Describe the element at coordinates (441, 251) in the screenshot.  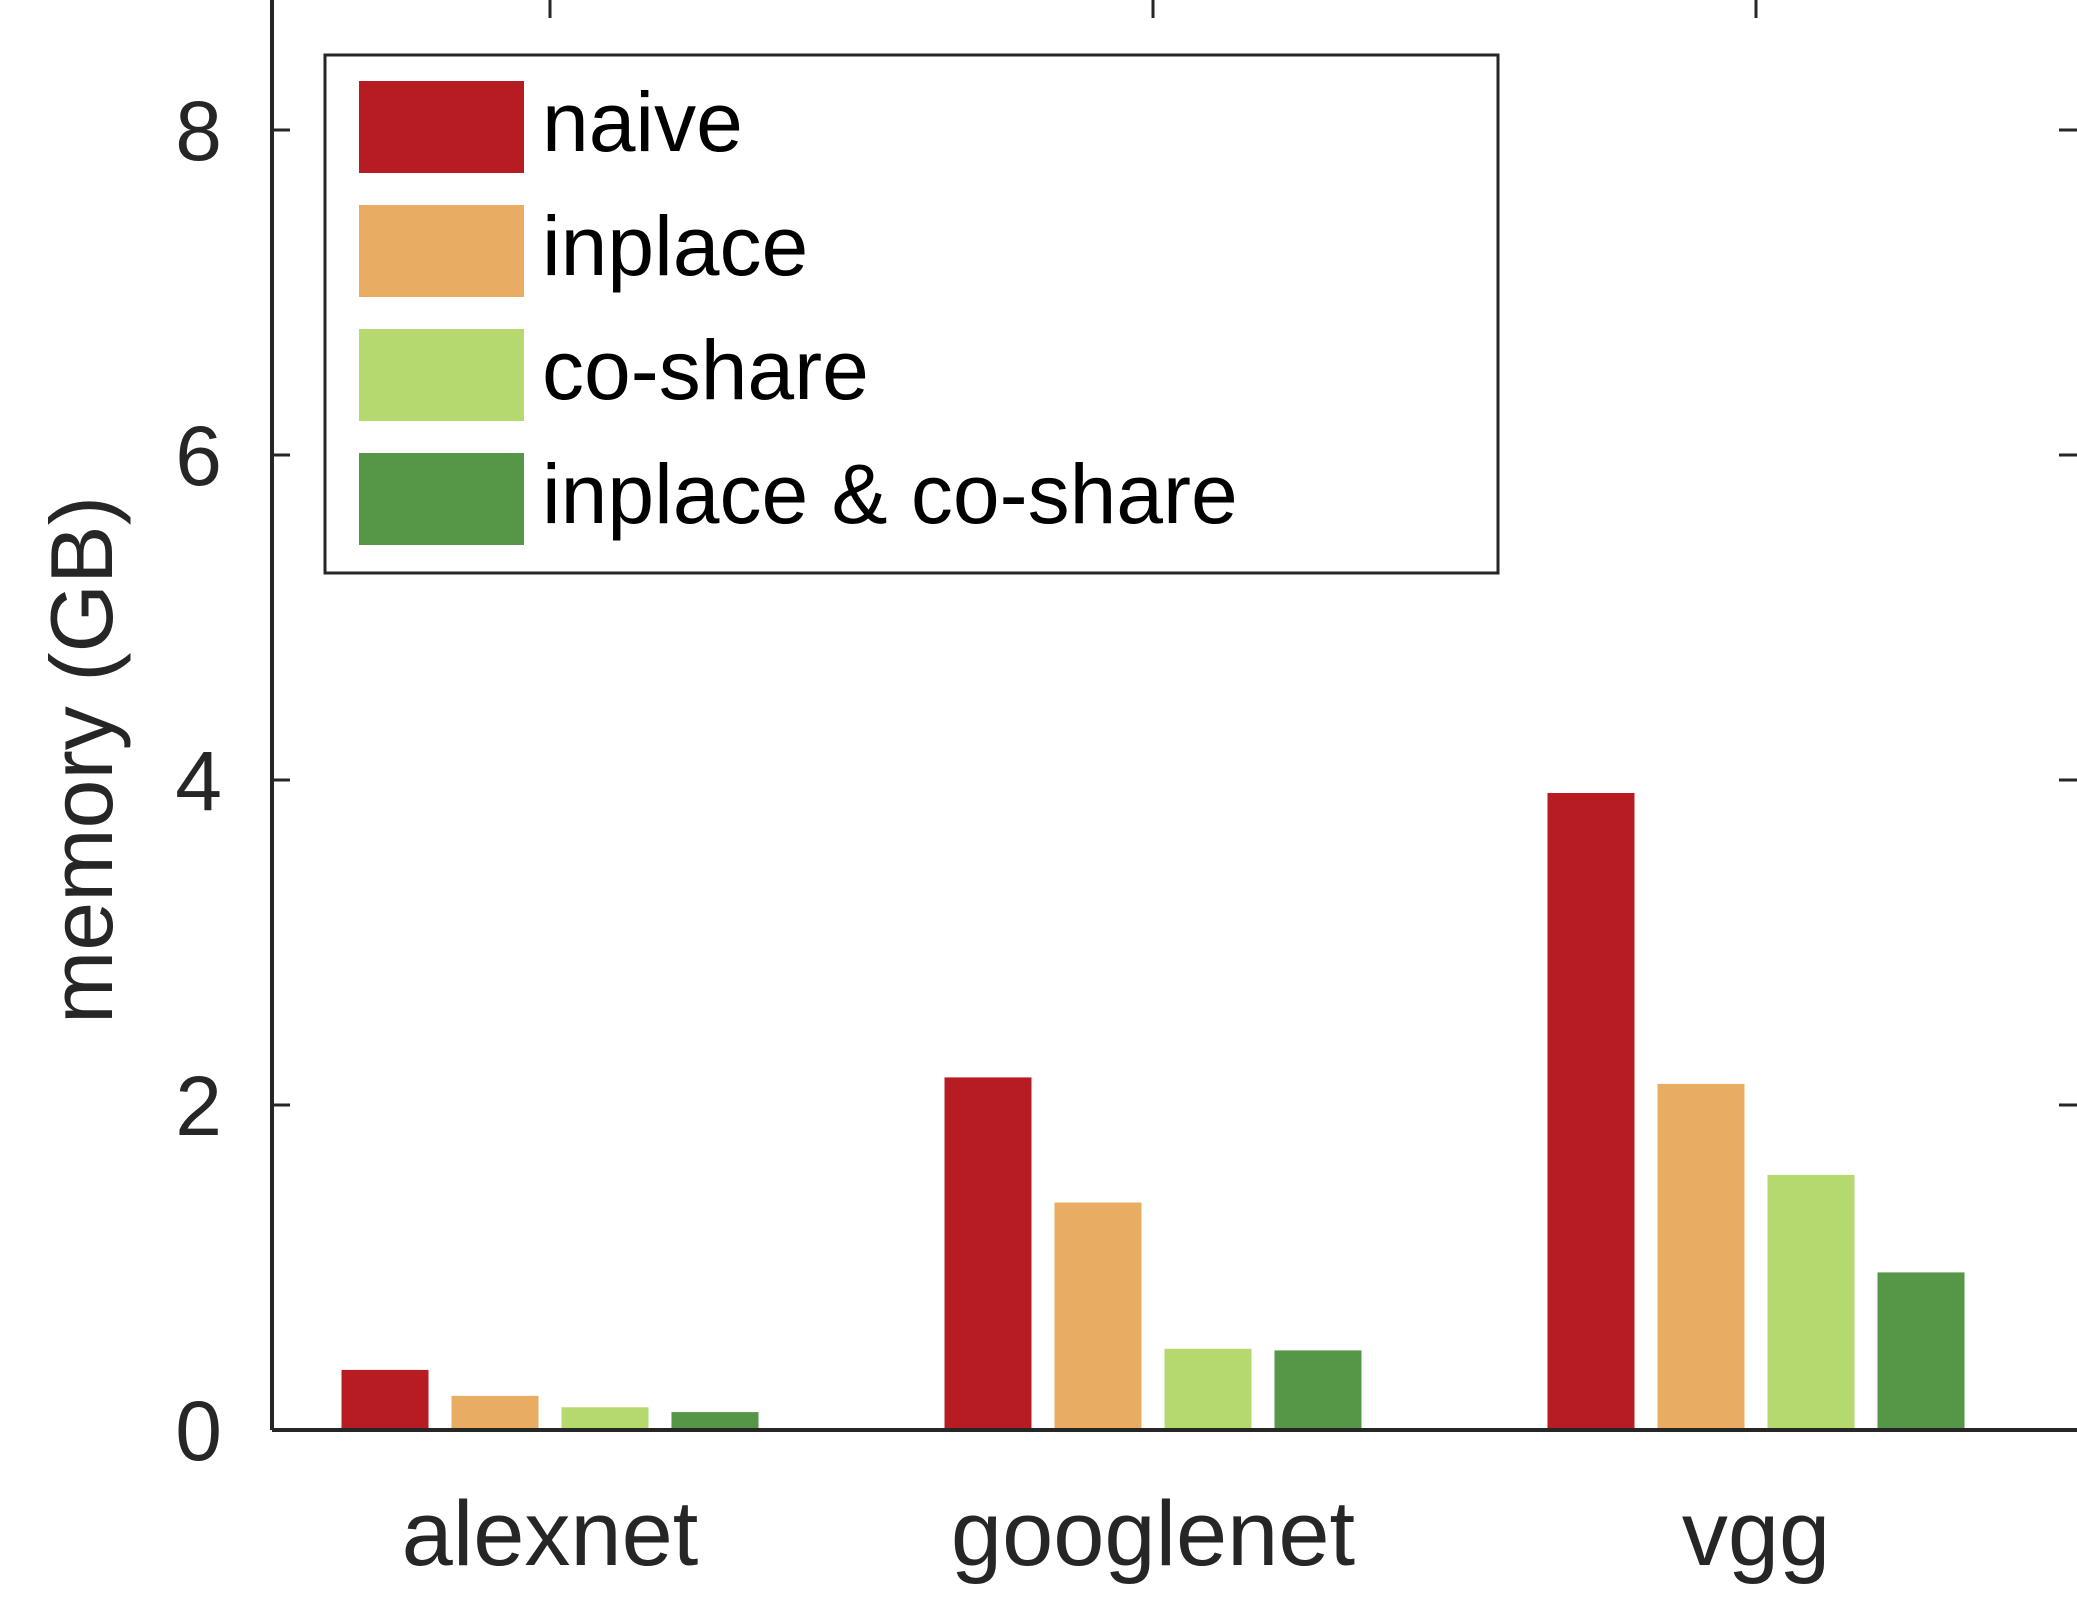
I see `legend-swatch-inplace` at that location.